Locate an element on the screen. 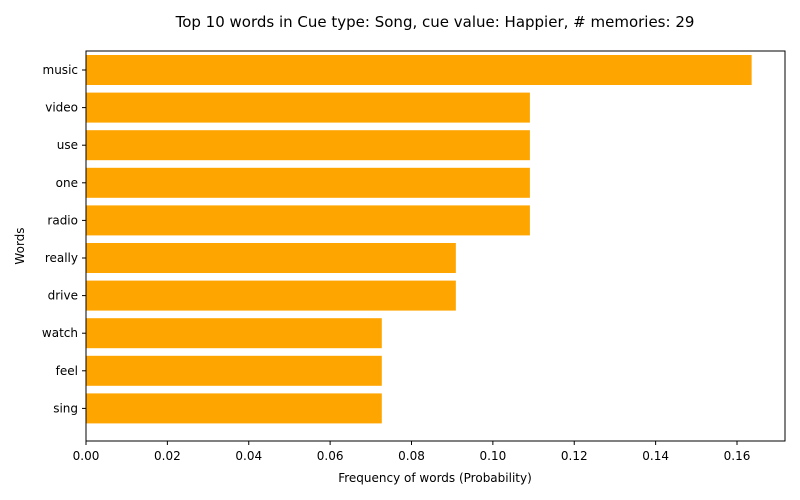  bar-really is located at coordinates (271, 258).